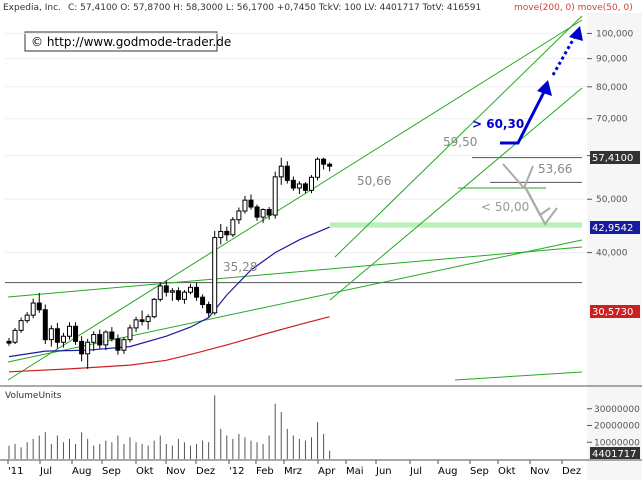 The width and height of the screenshot is (642, 480). I want to click on price-tick-label: 90,000, so click(612, 60).